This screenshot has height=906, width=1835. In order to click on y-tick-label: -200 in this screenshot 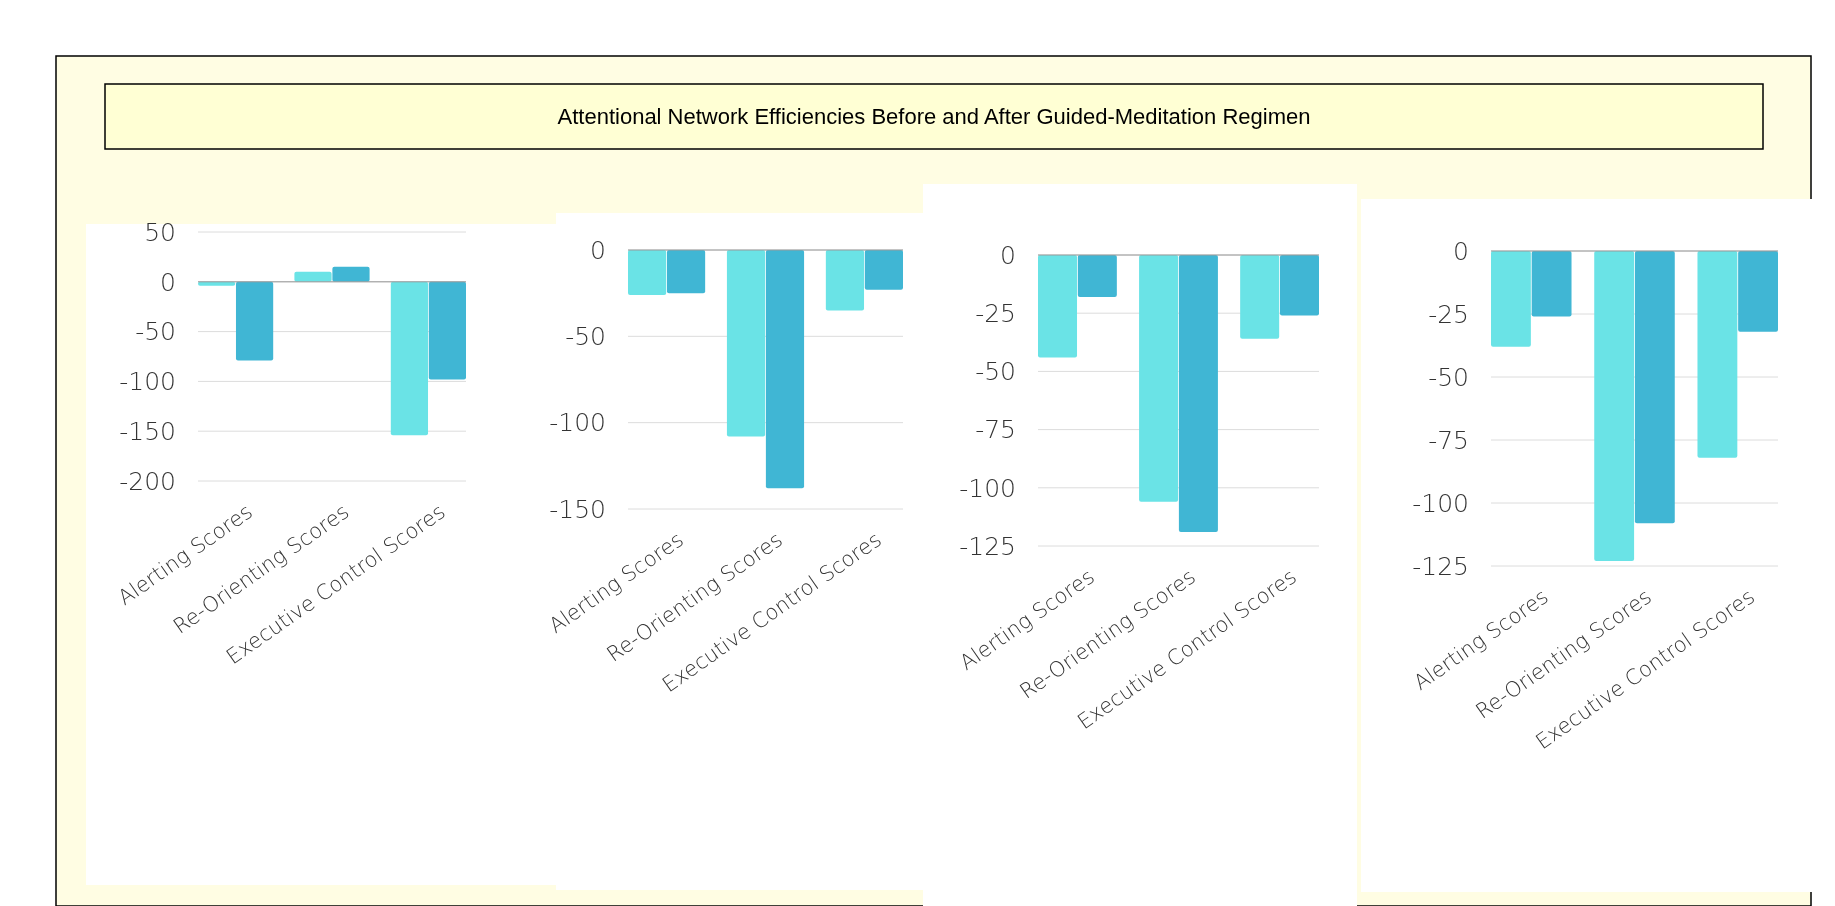, I will do `click(147, 481)`.